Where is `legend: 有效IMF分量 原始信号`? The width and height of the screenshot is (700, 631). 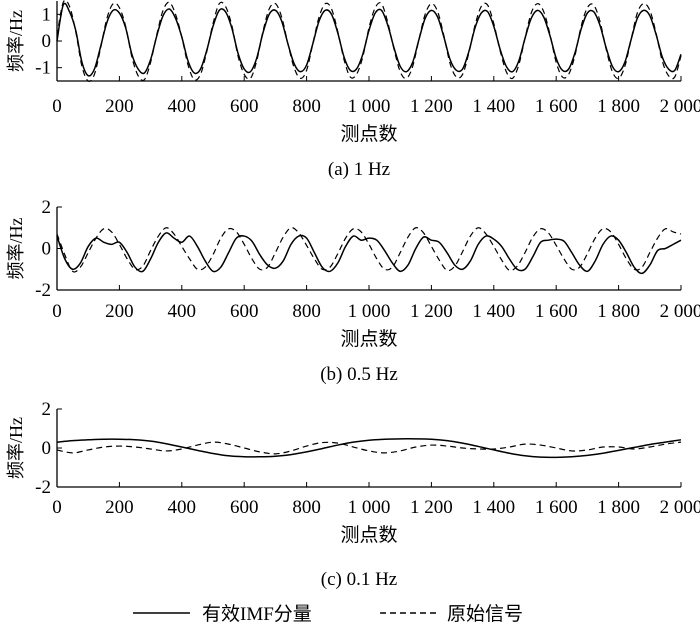 legend: 有效IMF分量 原始信号 is located at coordinates (328, 614).